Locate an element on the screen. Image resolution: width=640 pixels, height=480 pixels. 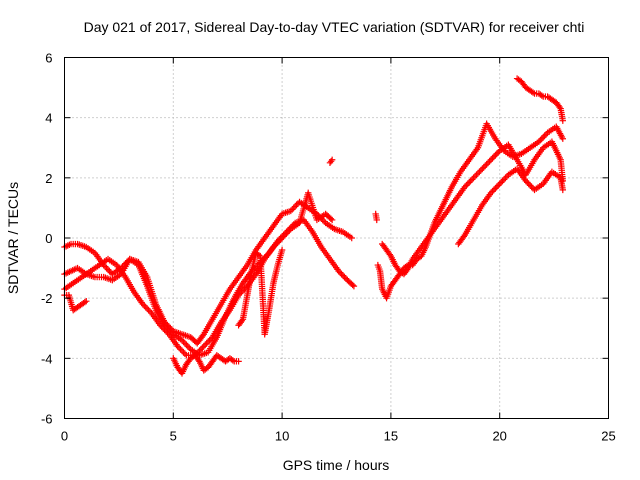
y-axis-label: SDTVAR / TECUs is located at coordinates (13, 238).